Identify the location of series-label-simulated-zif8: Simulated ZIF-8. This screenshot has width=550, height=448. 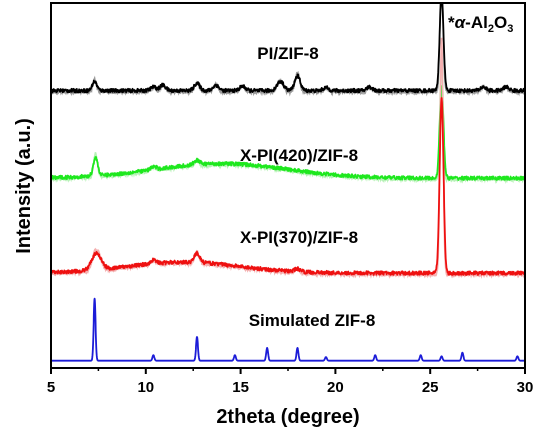
(312, 320).